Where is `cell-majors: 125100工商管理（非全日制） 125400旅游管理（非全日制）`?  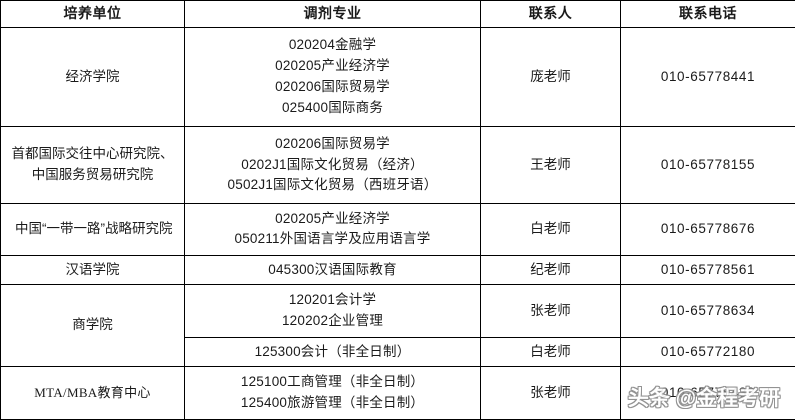
cell-majors: 125100工商管理（非全日制） 125400旅游管理（非全日制） is located at coordinates (332, 393).